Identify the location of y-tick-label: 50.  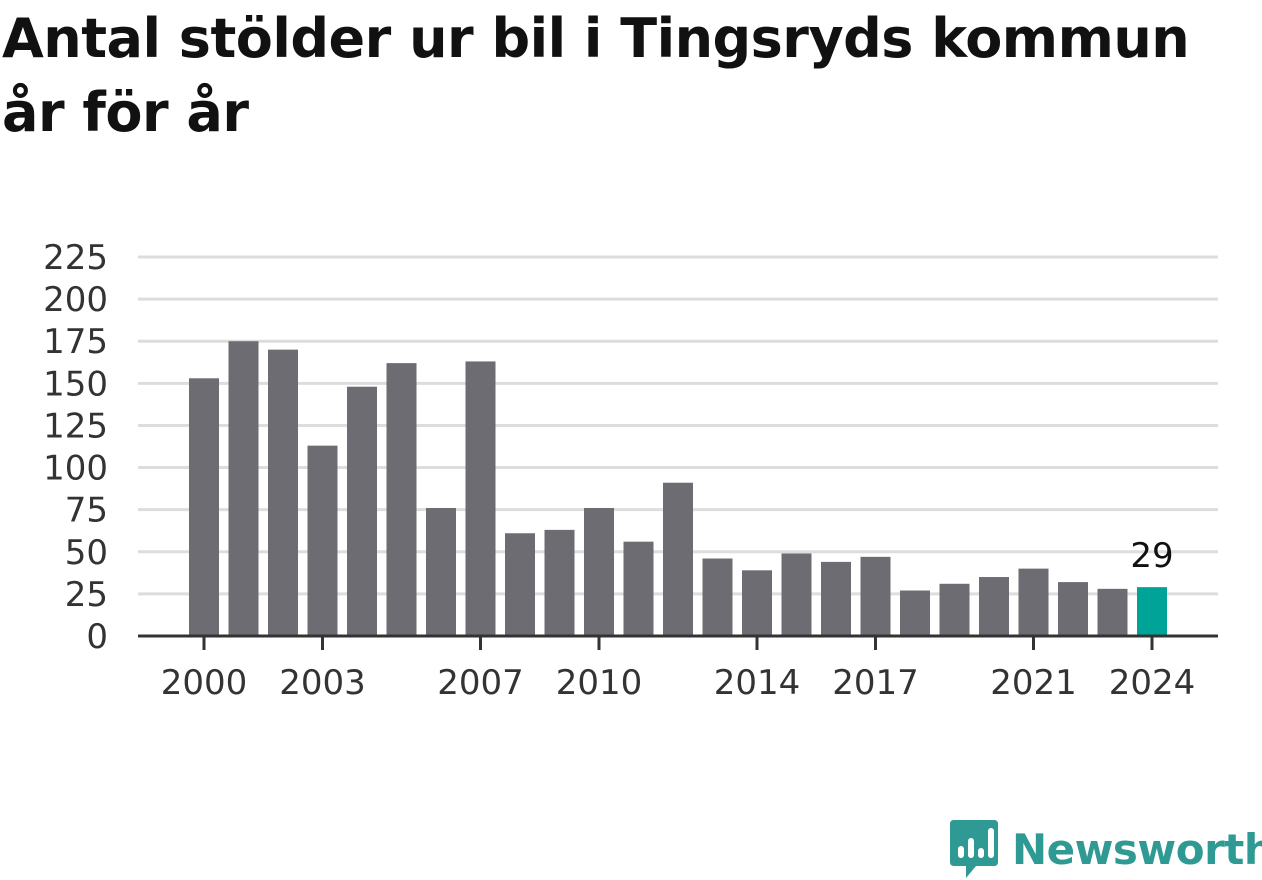
(86, 553).